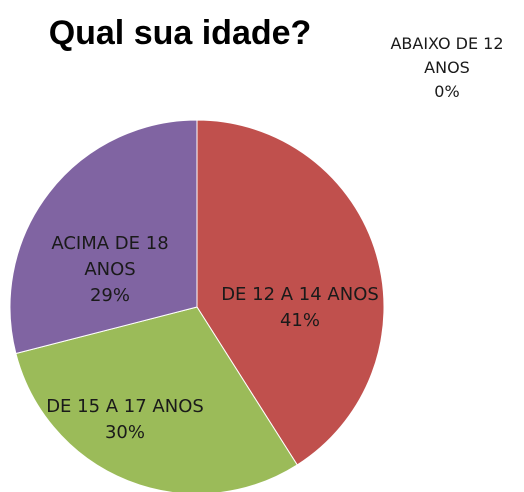 This screenshot has height=492, width=524. Describe the element at coordinates (110, 256) in the screenshot. I see `slice-category: ACIMA DE 18 ANOS` at that location.